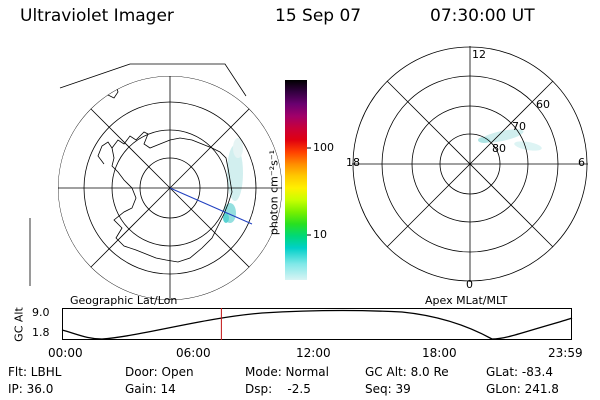  Describe the element at coordinates (388, 389) in the screenshot. I see `info-seq: Seq: 39` at that location.